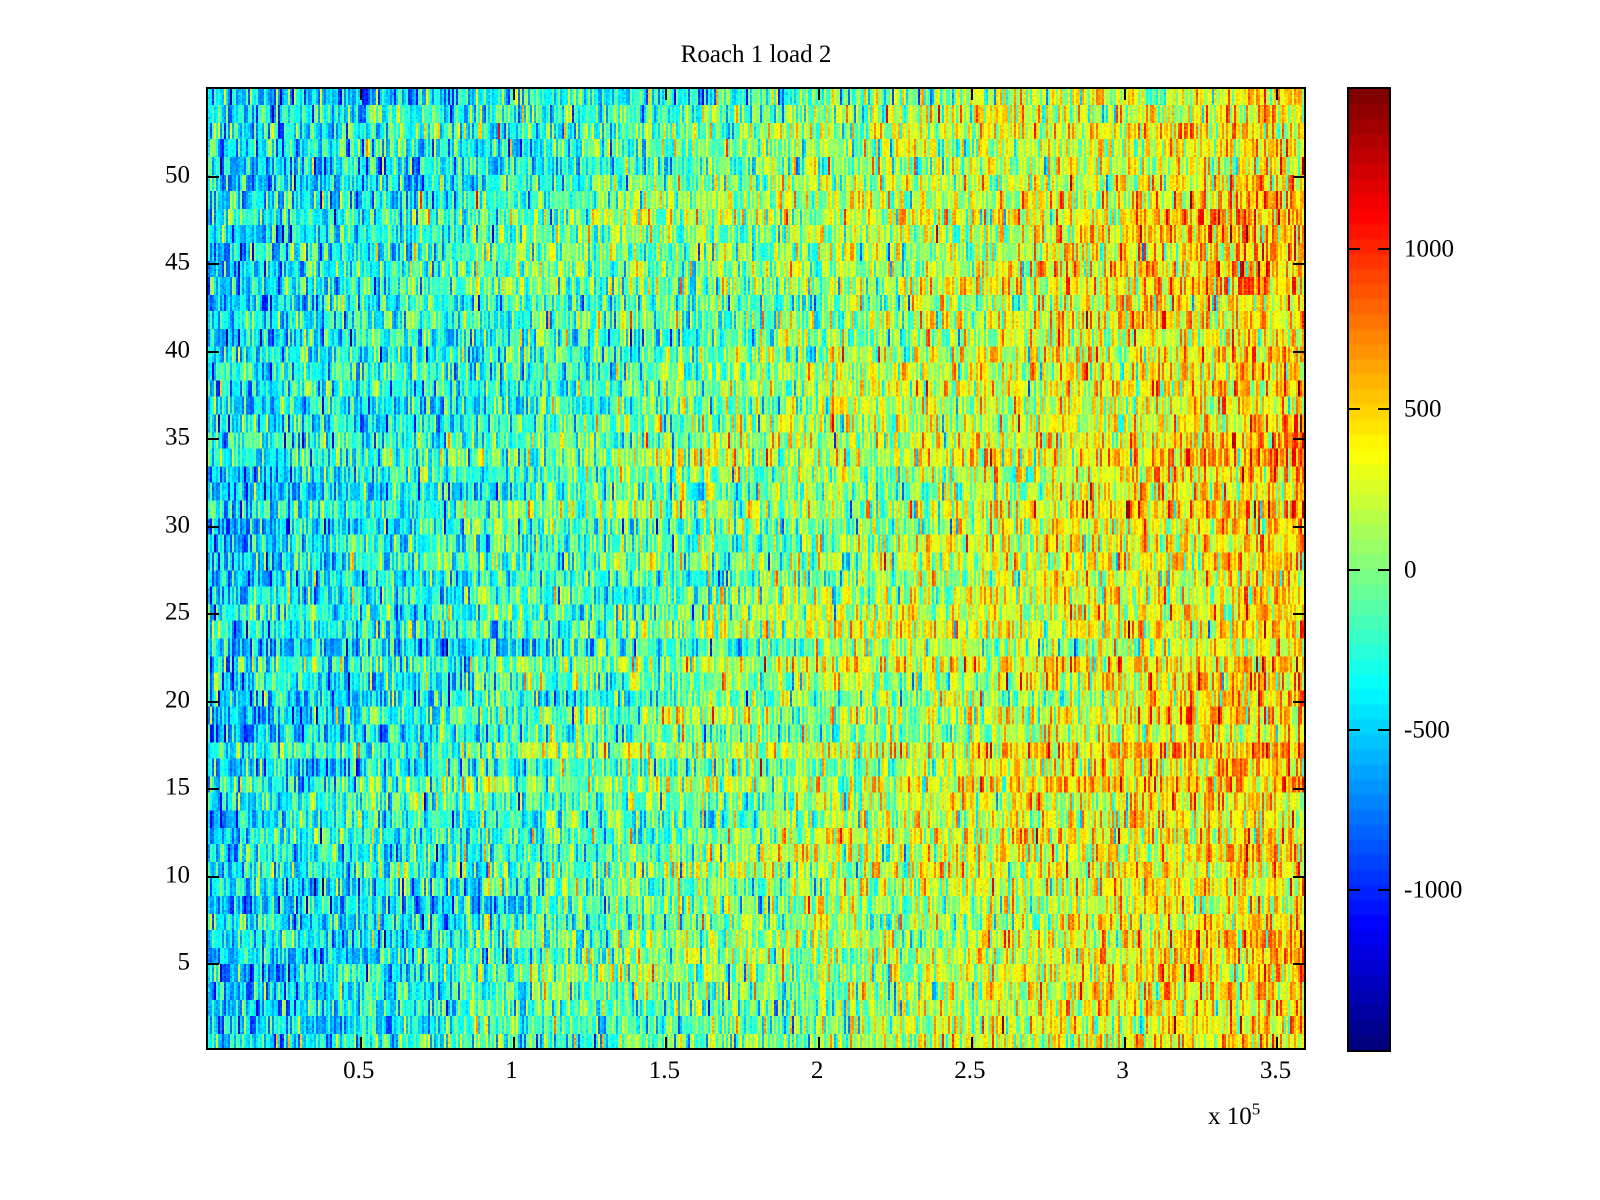  I want to click on x-axis-tick-label: 0.5, so click(359, 1070).